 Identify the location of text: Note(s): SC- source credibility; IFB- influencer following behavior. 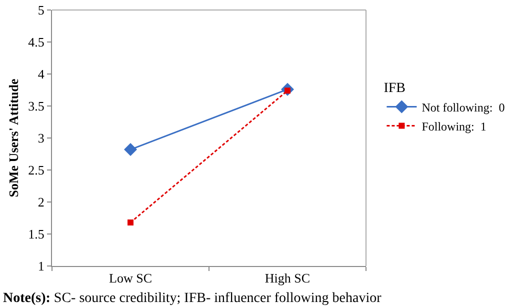
(192, 298).